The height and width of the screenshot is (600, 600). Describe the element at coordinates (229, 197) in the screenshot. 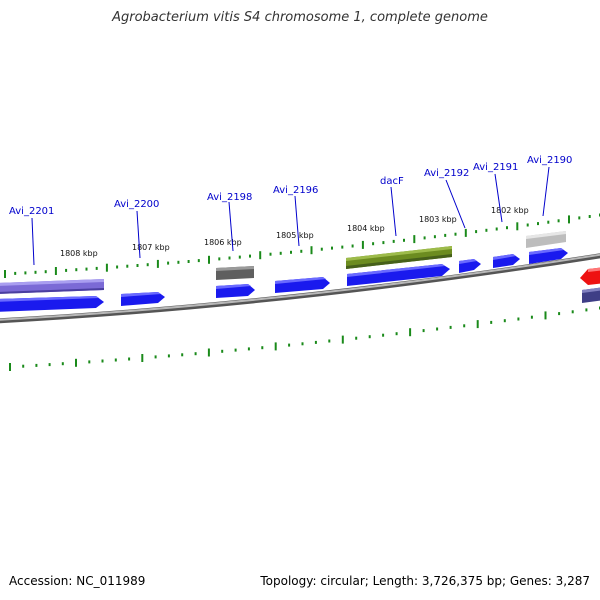

I see `gene-label-avi-2198: Avi_2198` at that location.